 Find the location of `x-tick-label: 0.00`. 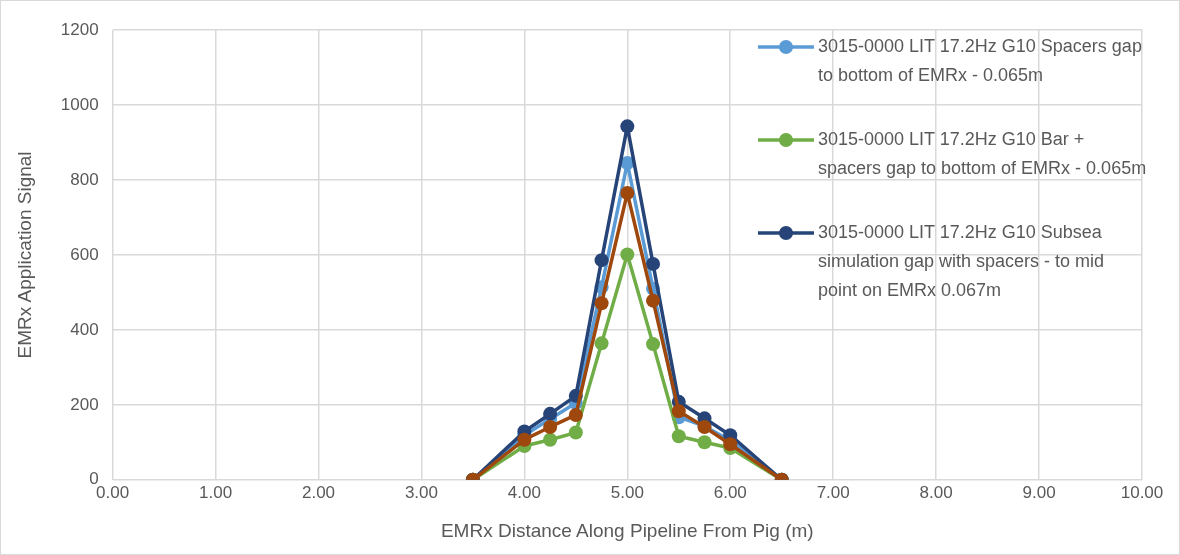

x-tick-label: 0.00 is located at coordinates (113, 492).